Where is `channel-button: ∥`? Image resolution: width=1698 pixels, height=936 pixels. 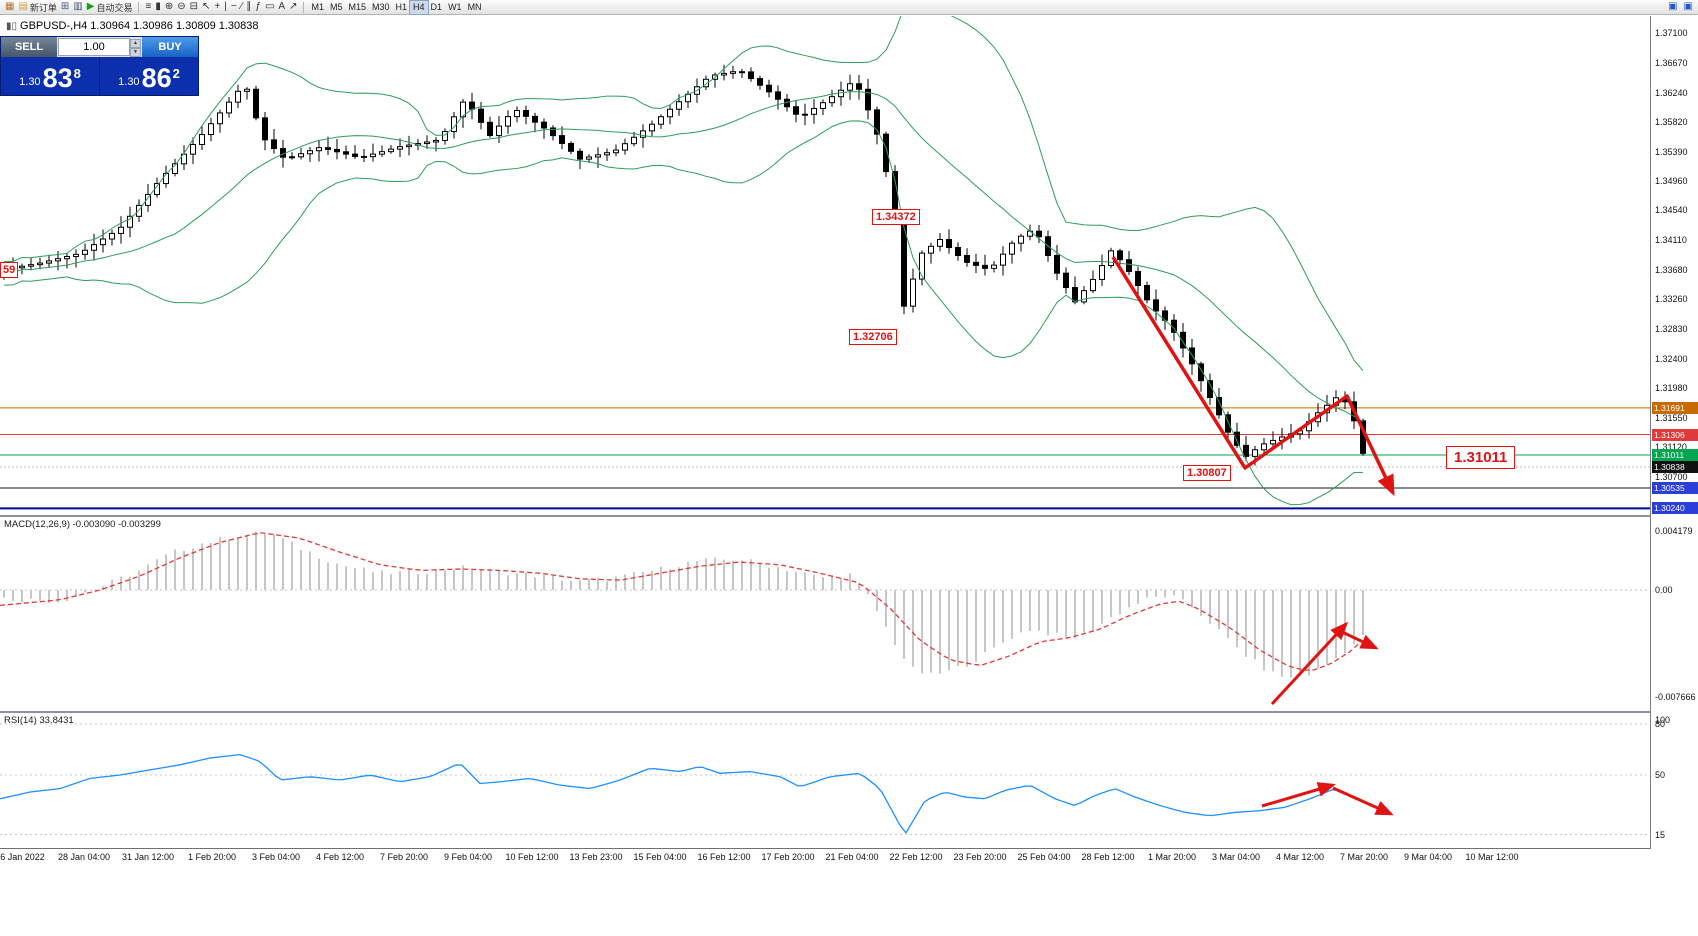
channel-button: ∥ is located at coordinates (248, 7).